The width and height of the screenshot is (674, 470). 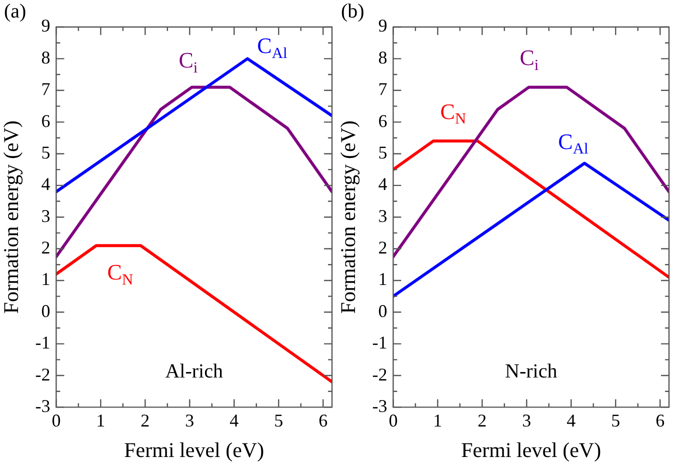 What do you see at coordinates (352, 11) in the screenshot?
I see `chart-title: (b)` at bounding box center [352, 11].